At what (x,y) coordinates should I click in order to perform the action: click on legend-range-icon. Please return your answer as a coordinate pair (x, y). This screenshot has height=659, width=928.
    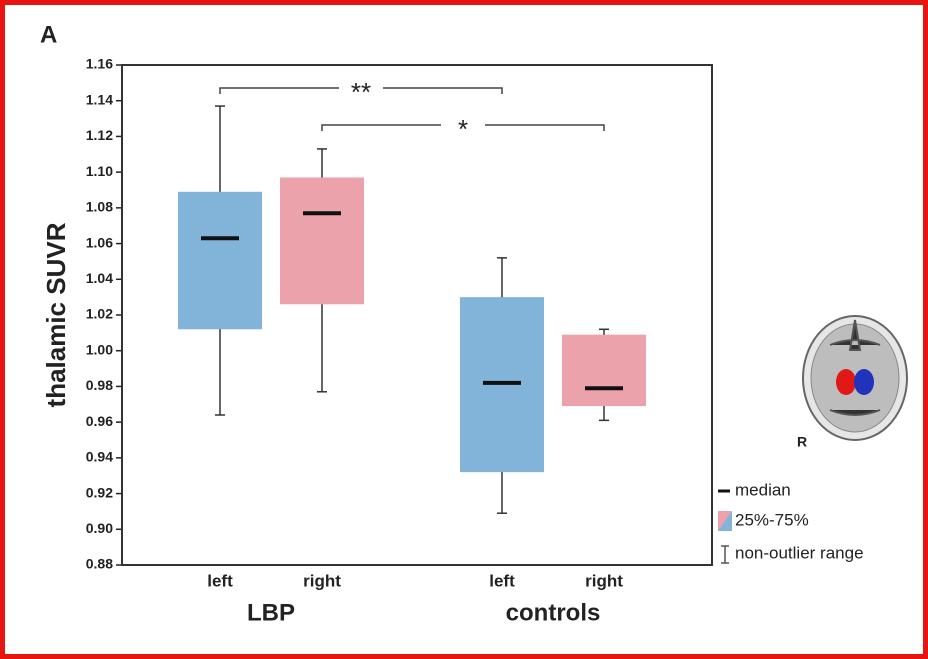
    Looking at the image, I should click on (725, 554).